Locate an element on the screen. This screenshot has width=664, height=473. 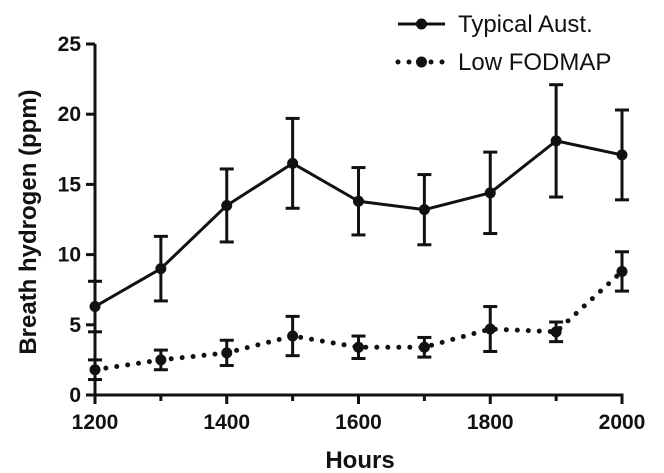
y-tick-label: 15 is located at coordinates (70, 184).